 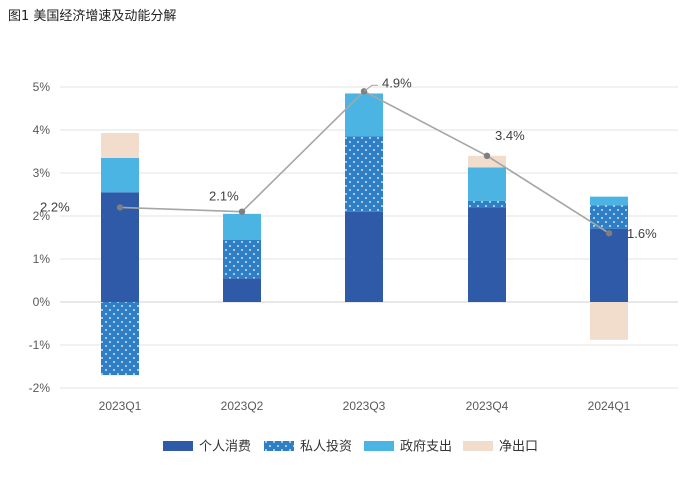 What do you see at coordinates (326, 447) in the screenshot?
I see `legend-label: 私人投资` at bounding box center [326, 447].